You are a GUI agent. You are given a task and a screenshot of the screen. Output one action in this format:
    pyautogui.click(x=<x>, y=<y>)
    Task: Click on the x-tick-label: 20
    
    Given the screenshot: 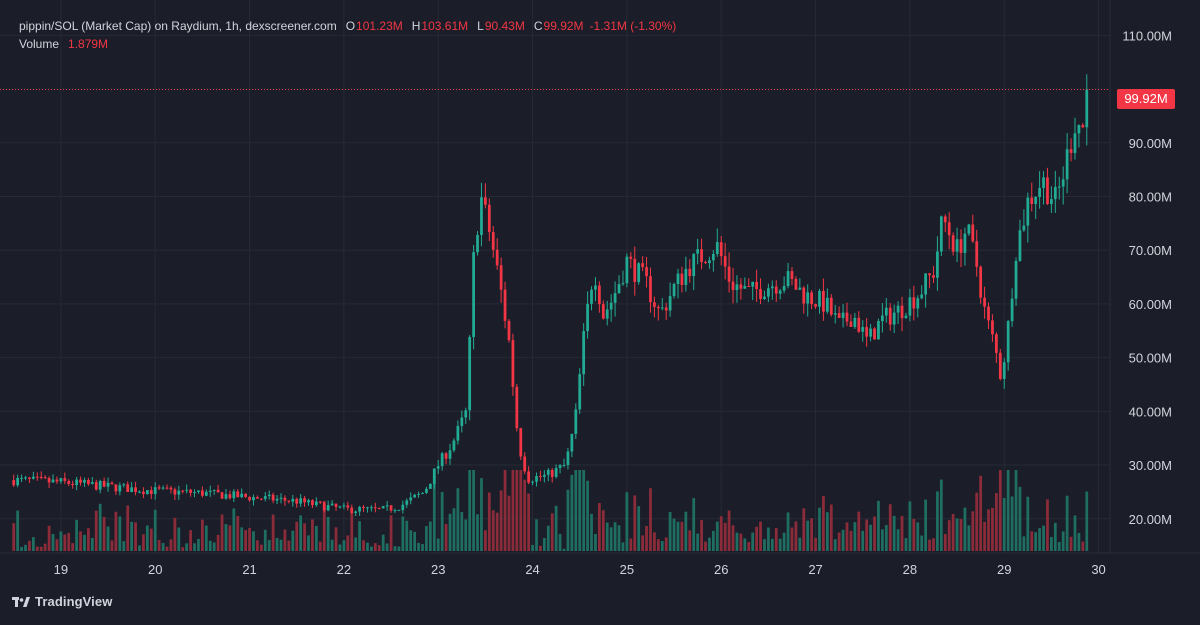 What is the action you would take?
    pyautogui.click(x=155, y=569)
    